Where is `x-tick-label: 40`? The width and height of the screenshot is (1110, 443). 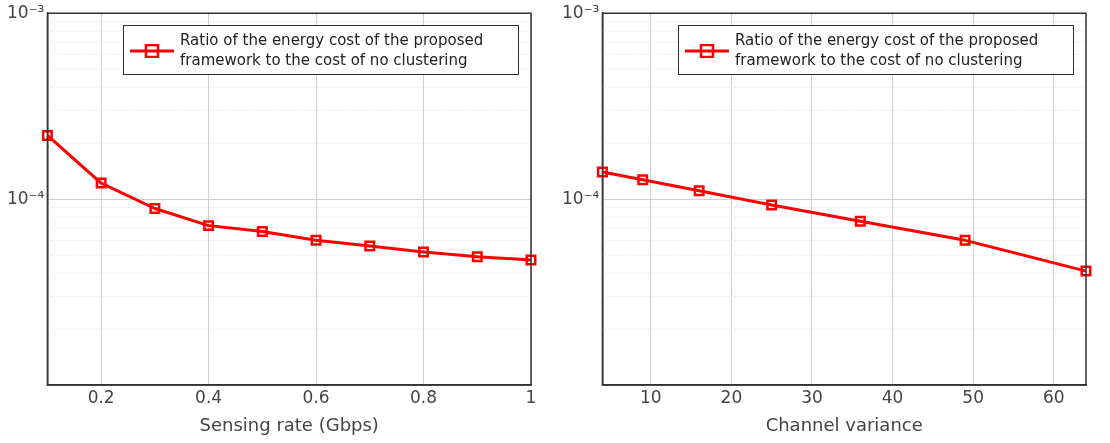 x-tick-label: 40 is located at coordinates (892, 396).